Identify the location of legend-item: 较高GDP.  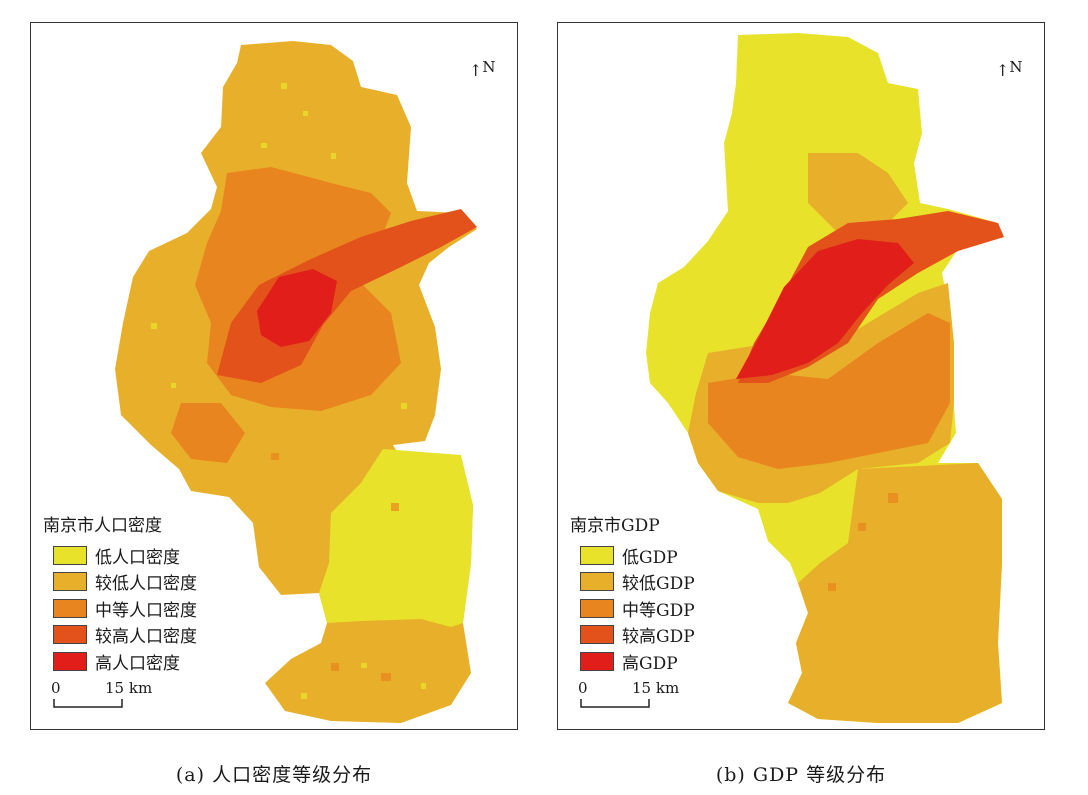
(632, 635).